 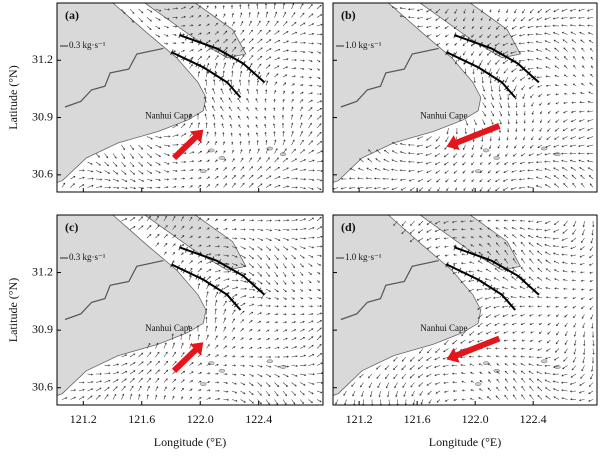 What do you see at coordinates (71, 227) in the screenshot?
I see `panel-label: (c)` at bounding box center [71, 227].